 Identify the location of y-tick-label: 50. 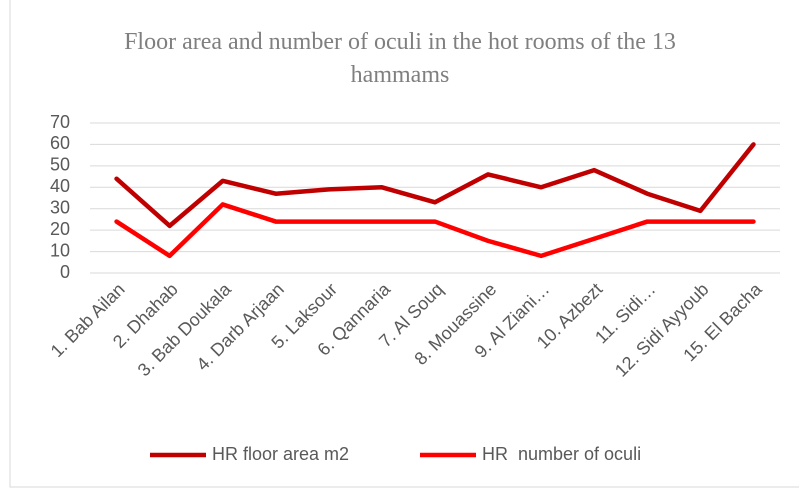
(60, 165).